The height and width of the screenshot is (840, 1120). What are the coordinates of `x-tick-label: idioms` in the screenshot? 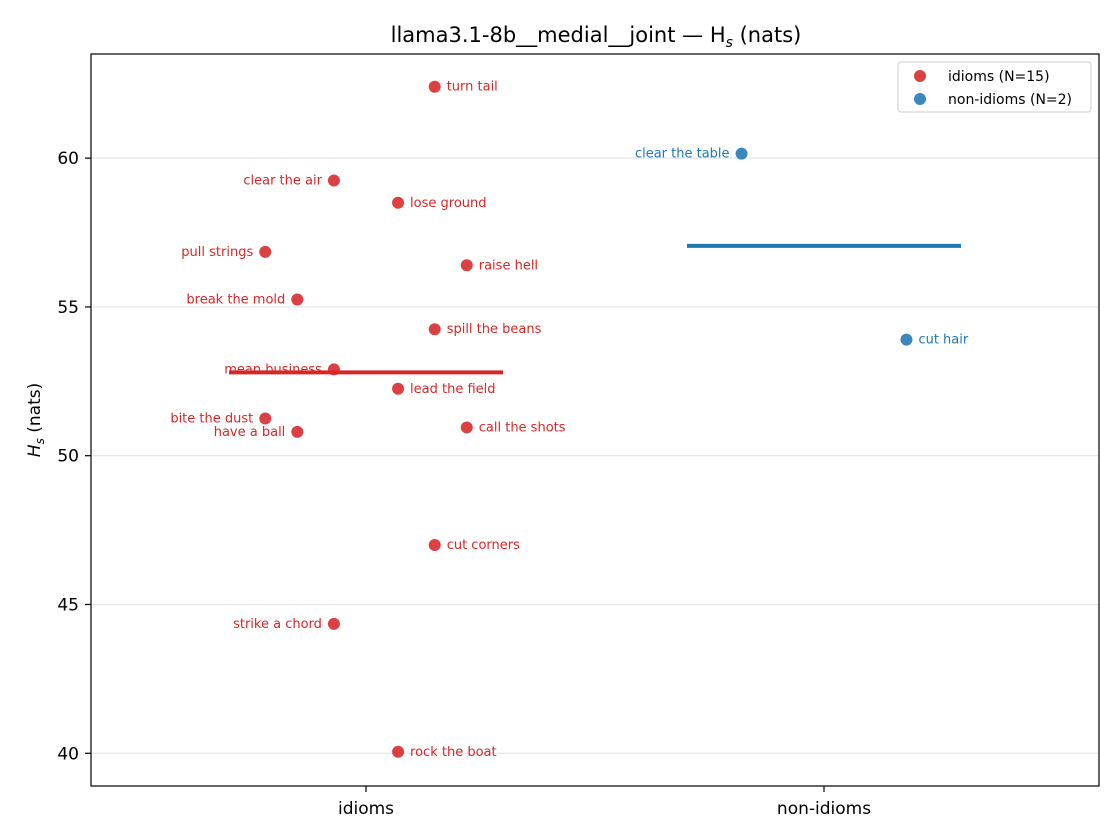 It's located at (366, 809).